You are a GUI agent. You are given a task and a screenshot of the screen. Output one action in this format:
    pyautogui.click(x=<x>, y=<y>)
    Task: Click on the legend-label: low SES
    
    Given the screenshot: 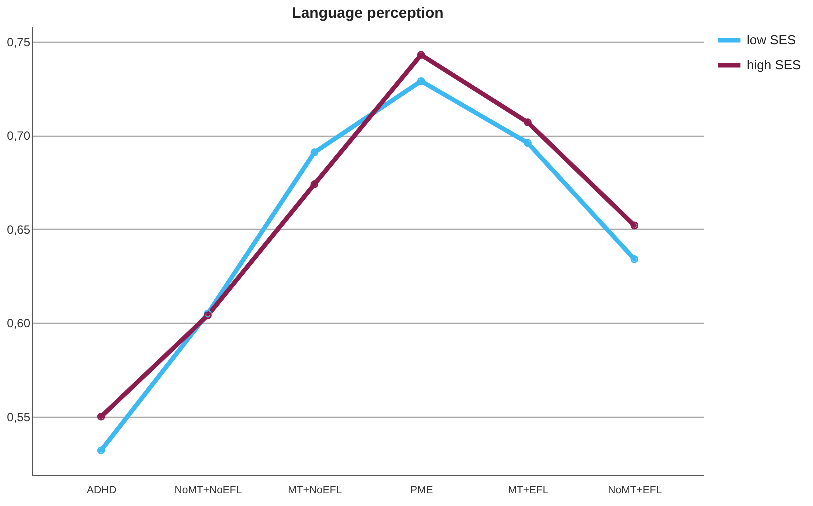 What is the action you would take?
    pyautogui.click(x=771, y=40)
    